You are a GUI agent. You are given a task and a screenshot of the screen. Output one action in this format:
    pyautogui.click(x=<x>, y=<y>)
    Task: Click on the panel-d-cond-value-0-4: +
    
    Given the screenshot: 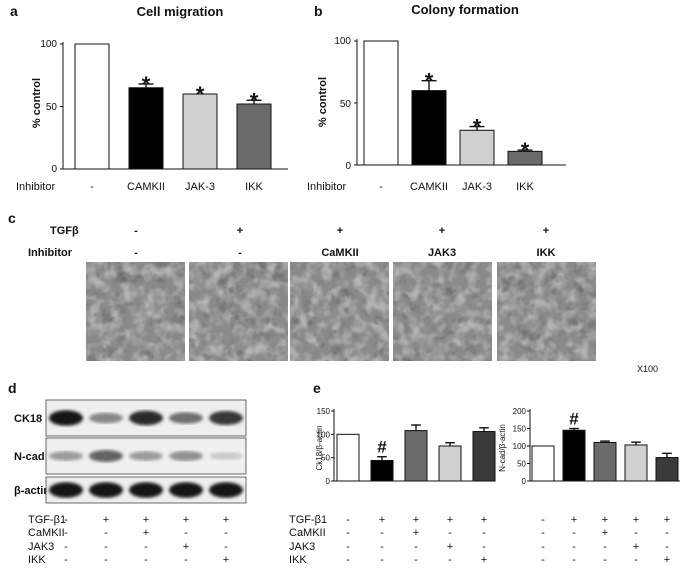 What is the action you would take?
    pyautogui.click(x=226, y=520)
    